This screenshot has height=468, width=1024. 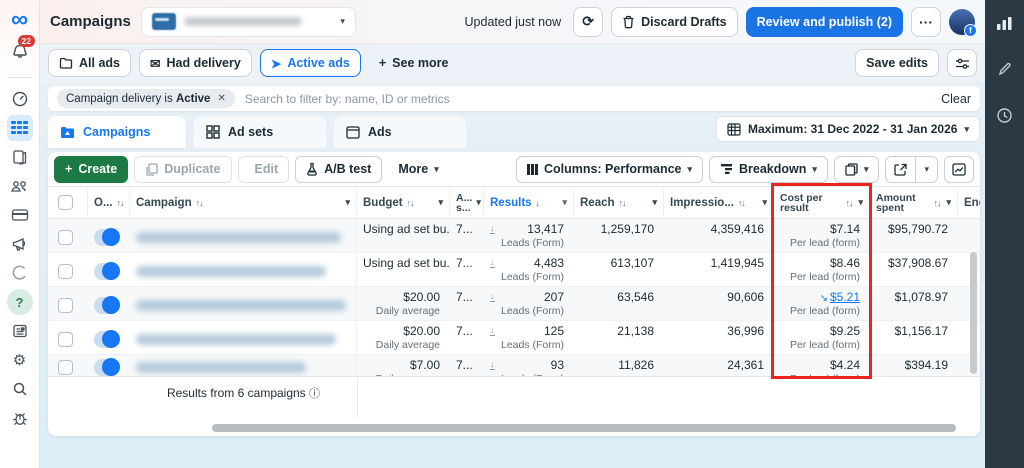 I want to click on sidebar-item-recent, so click(x=20, y=273).